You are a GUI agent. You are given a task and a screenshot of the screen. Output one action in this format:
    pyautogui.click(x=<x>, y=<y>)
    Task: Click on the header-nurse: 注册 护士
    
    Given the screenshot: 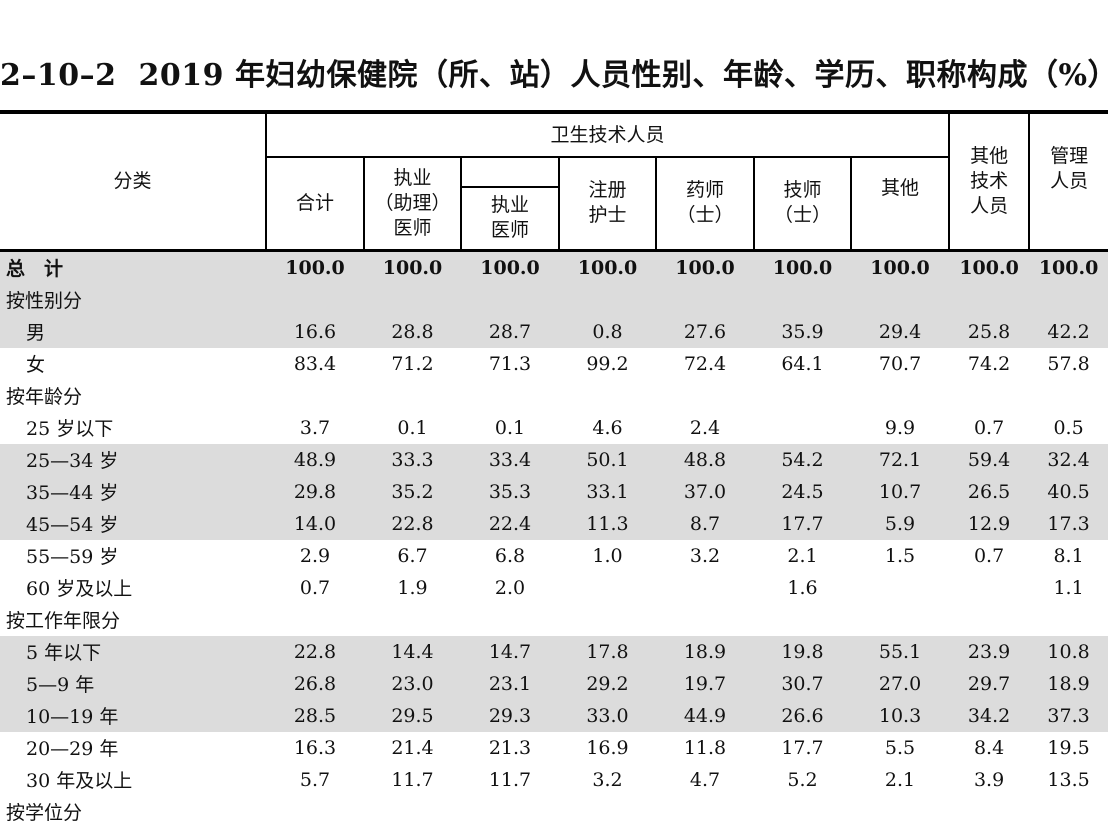 What is the action you would take?
    pyautogui.click(x=608, y=203)
    